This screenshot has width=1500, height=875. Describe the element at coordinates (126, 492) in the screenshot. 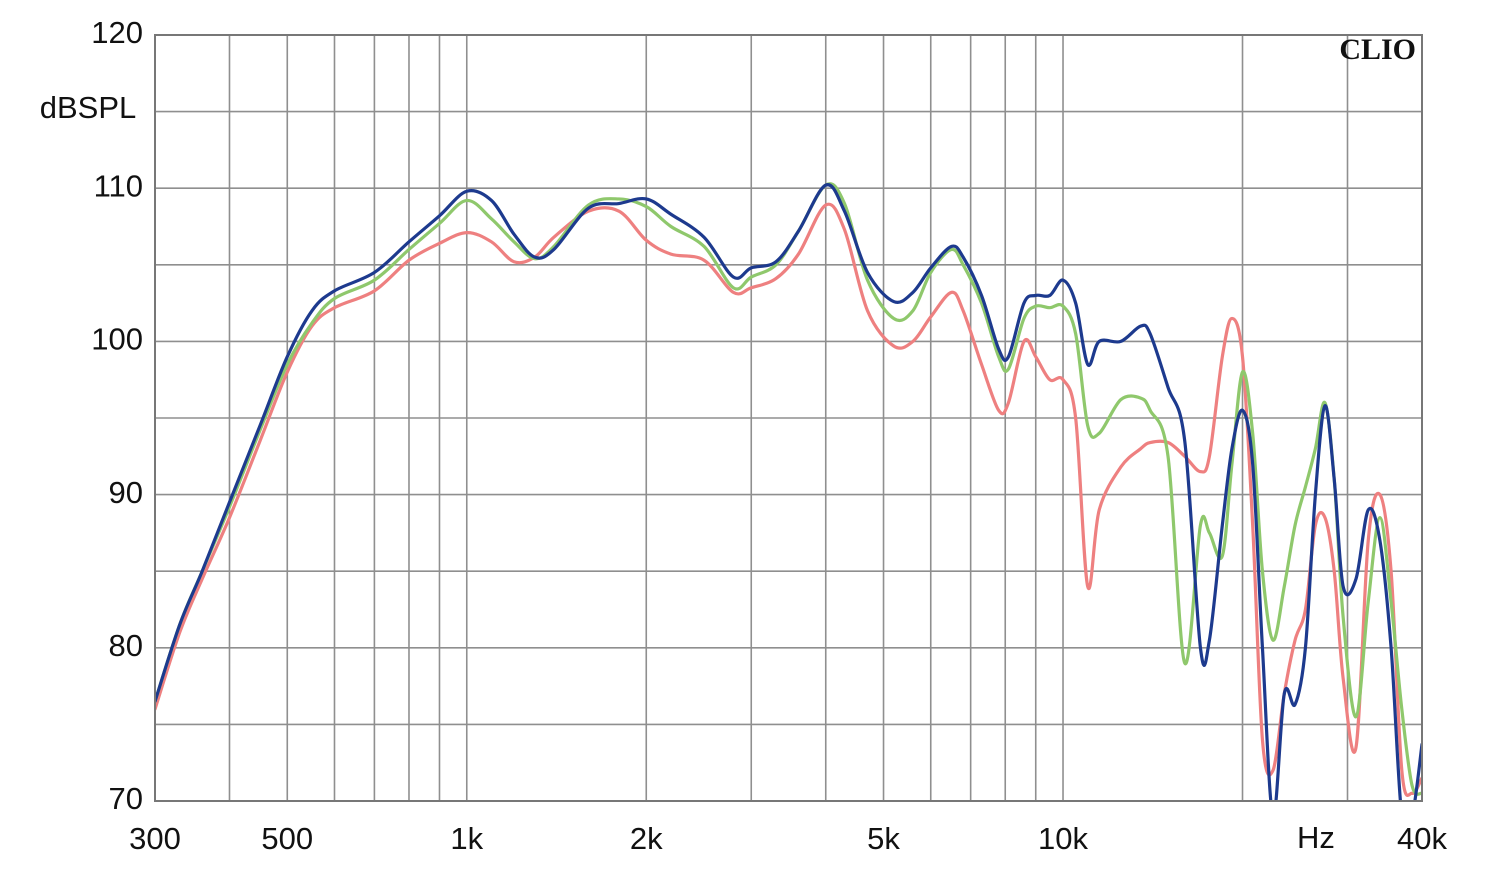

I see `y-tick-label: 90` at that location.